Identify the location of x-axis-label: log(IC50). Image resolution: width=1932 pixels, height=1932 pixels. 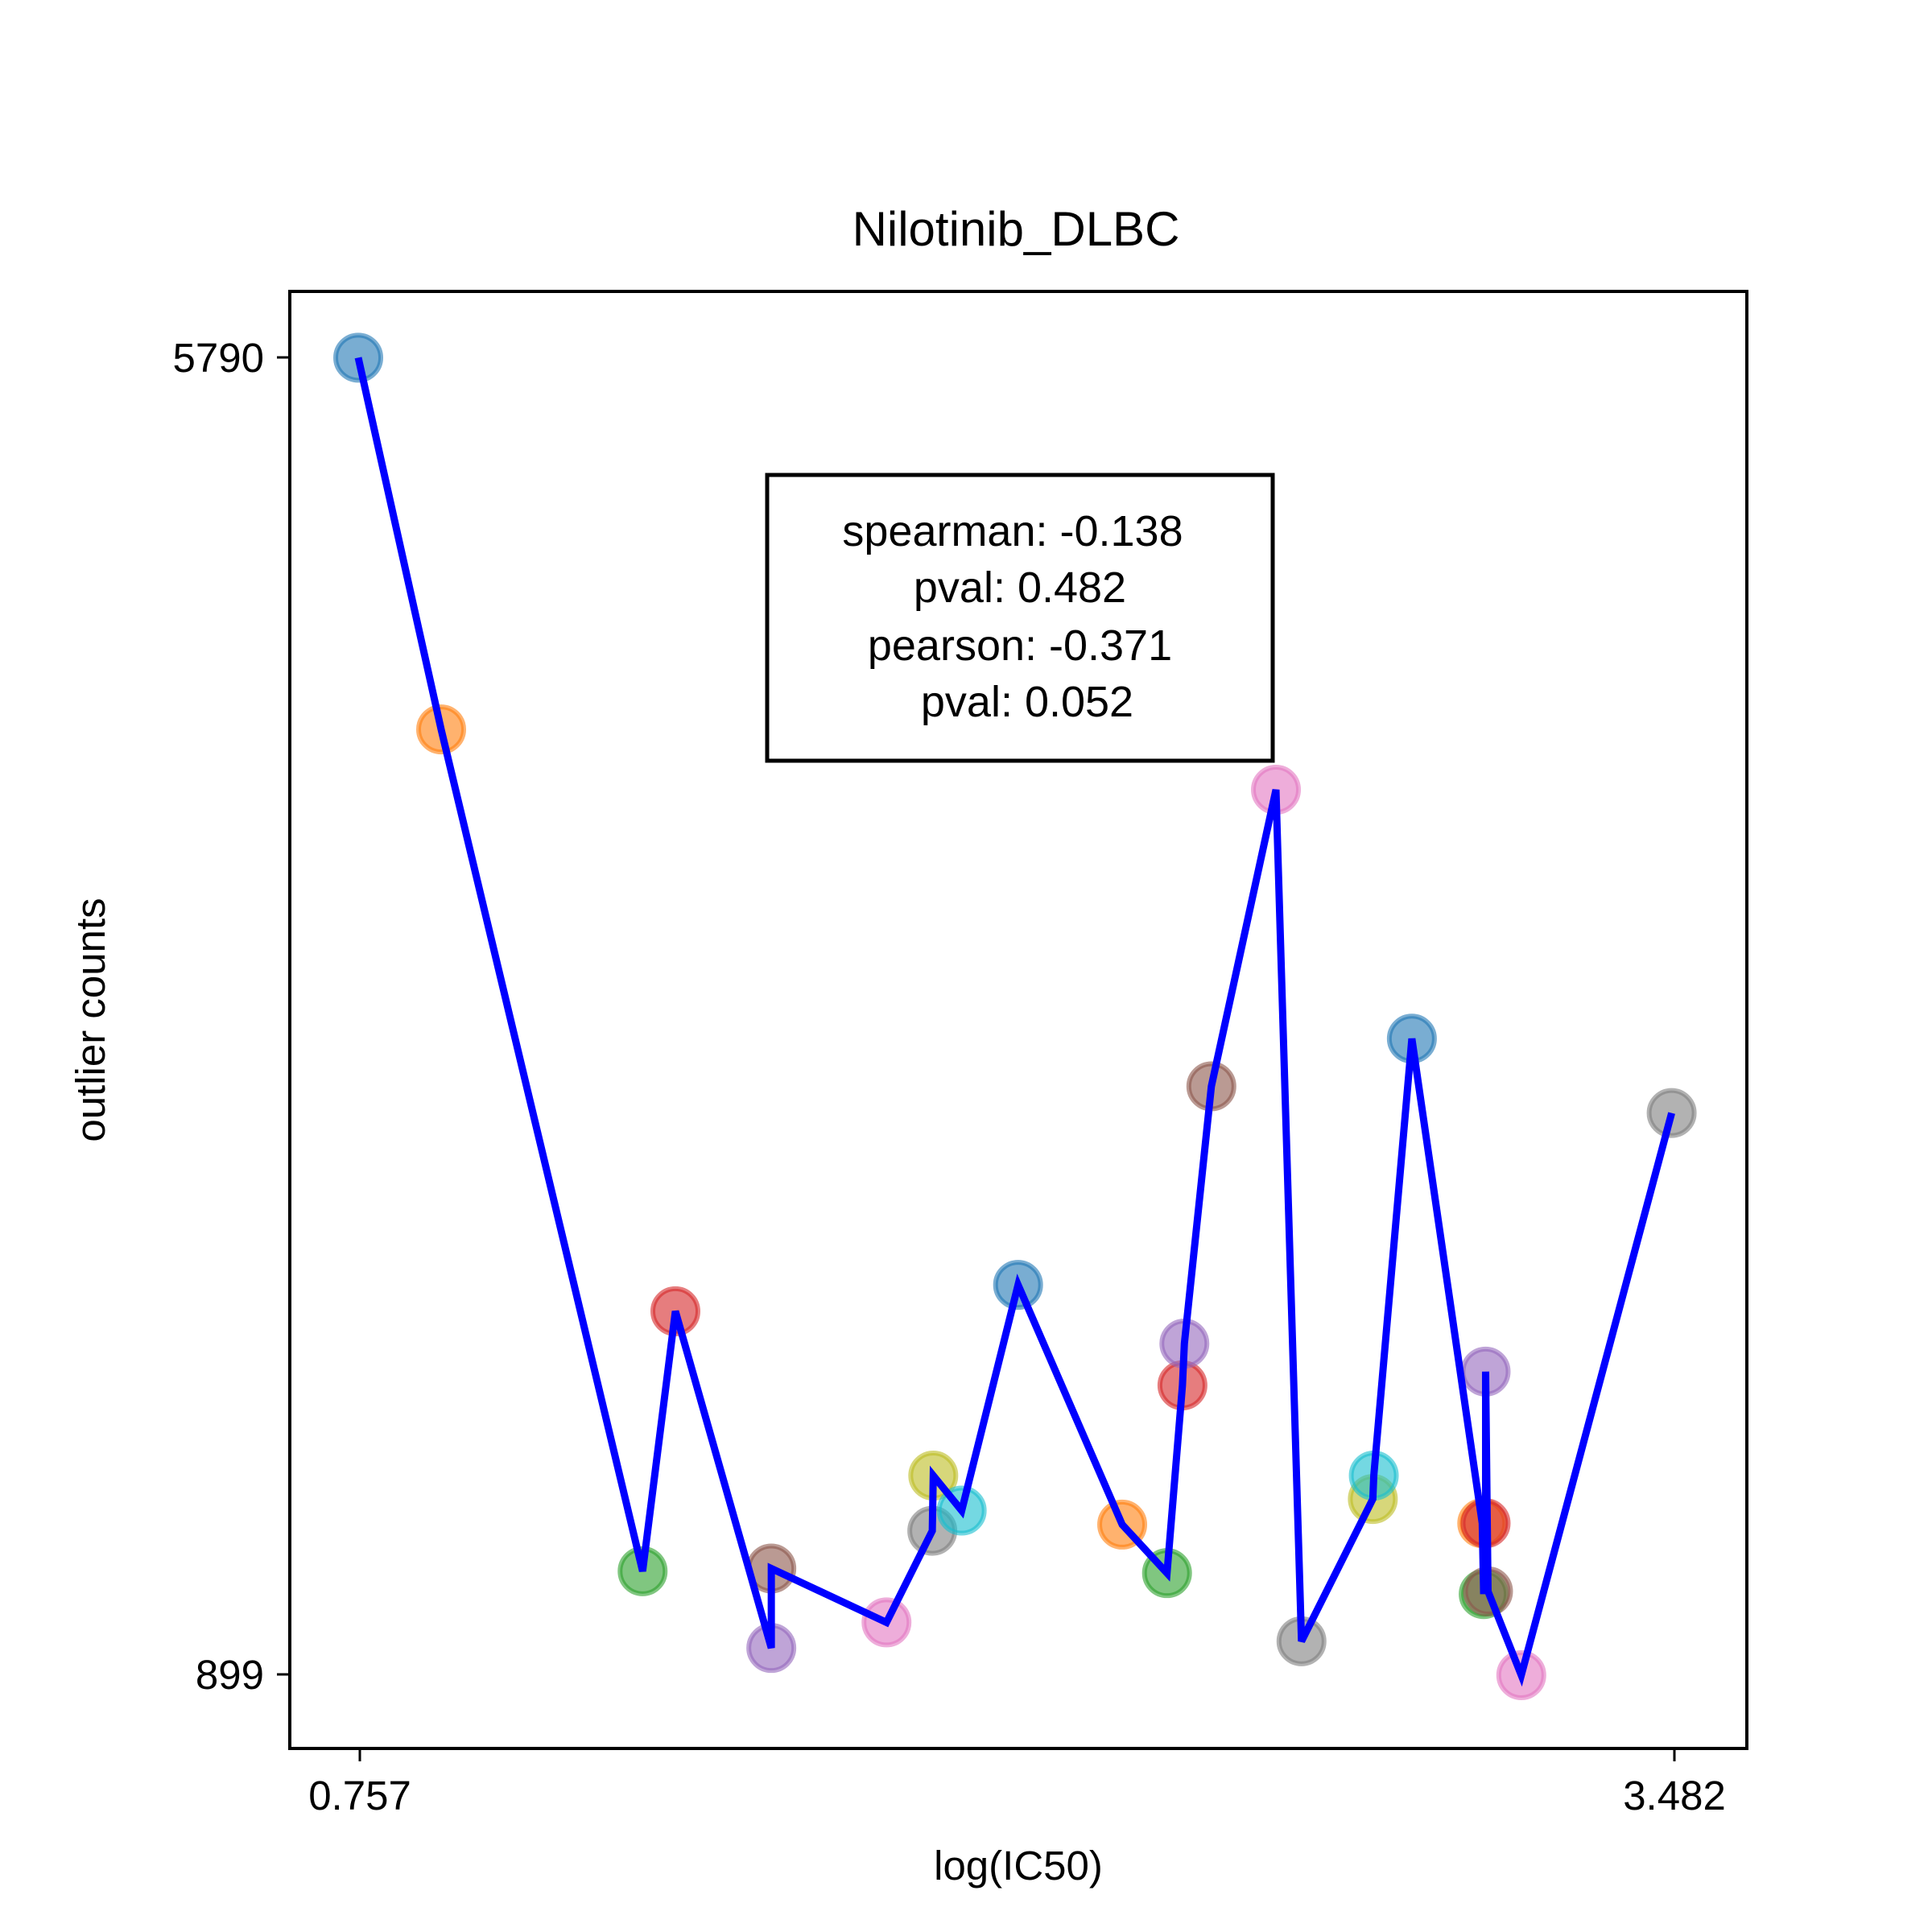
(1018, 1866).